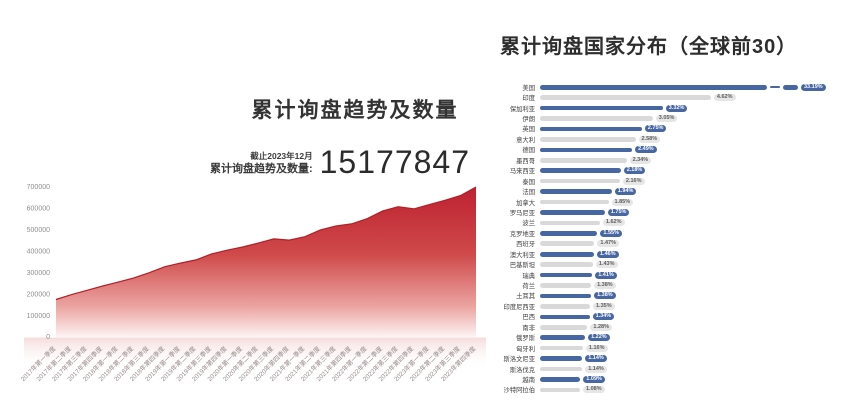 The width and height of the screenshot is (852, 411). What do you see at coordinates (528, 380) in the screenshot?
I see `country-label: 越南` at bounding box center [528, 380].